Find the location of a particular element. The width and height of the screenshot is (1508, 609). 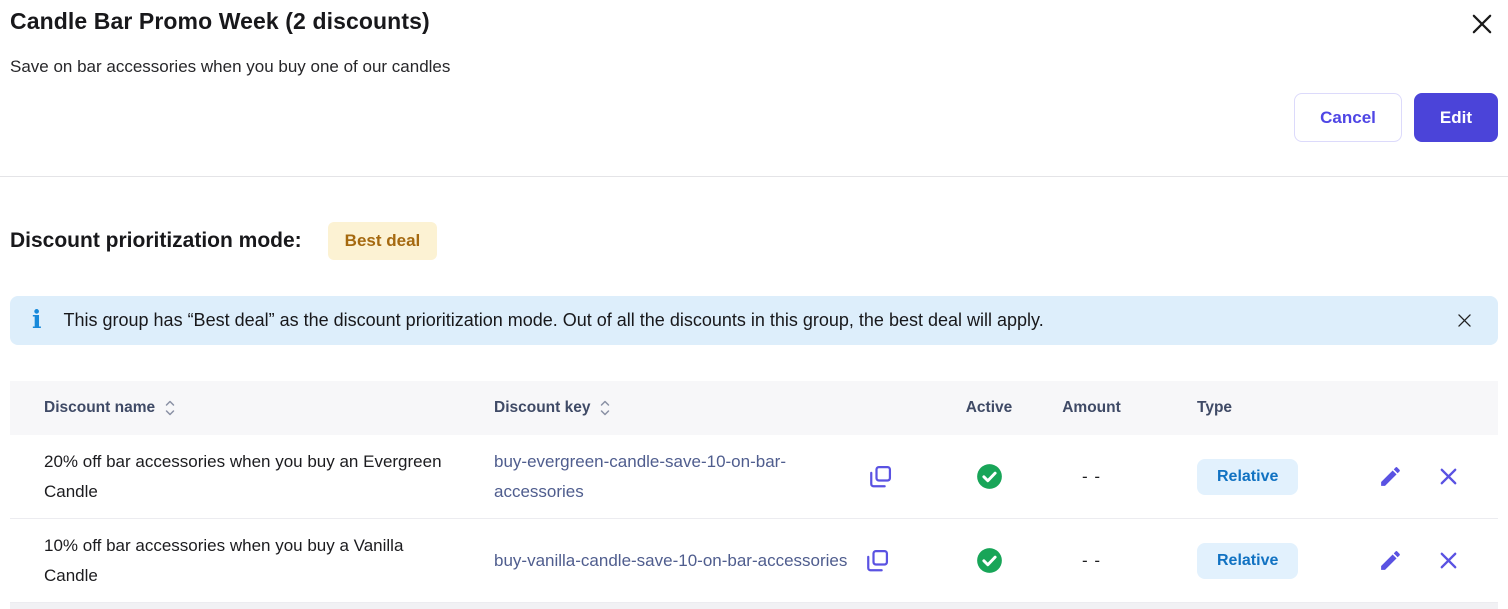

banner-close-icon is located at coordinates (1464, 320).